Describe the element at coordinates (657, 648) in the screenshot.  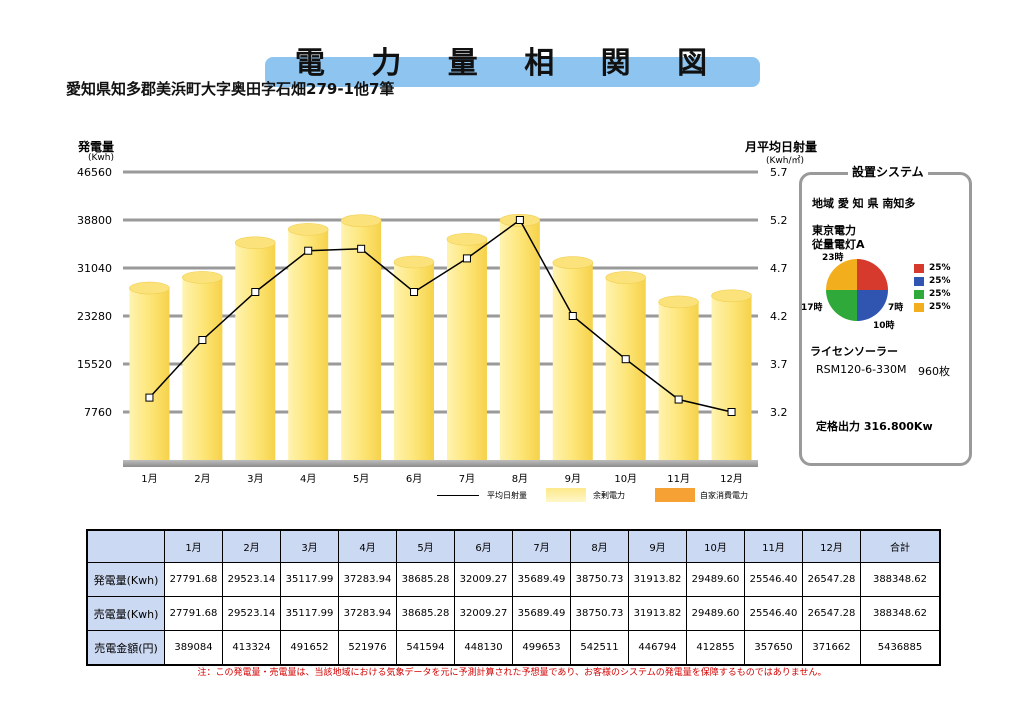
I see `table-cell: 446794` at that location.